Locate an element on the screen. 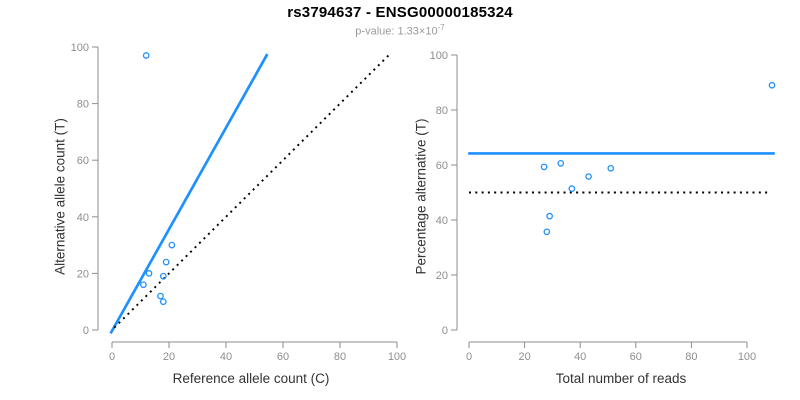 Image resolution: width=800 pixels, height=400 pixels. left-plot-xaxis-title: Reference allele count (C) is located at coordinates (251, 378).